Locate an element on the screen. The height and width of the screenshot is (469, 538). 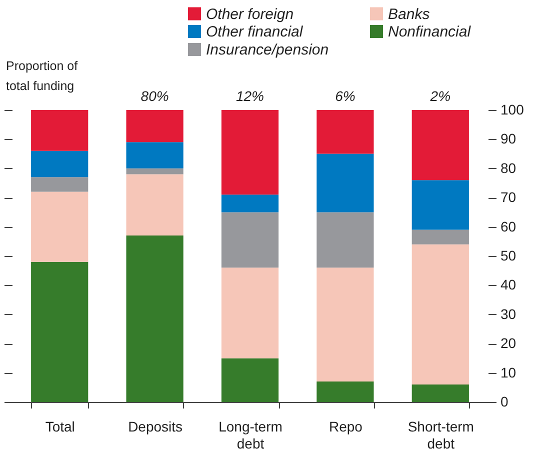
x-tick-label: Deposits is located at coordinates (155, 426).